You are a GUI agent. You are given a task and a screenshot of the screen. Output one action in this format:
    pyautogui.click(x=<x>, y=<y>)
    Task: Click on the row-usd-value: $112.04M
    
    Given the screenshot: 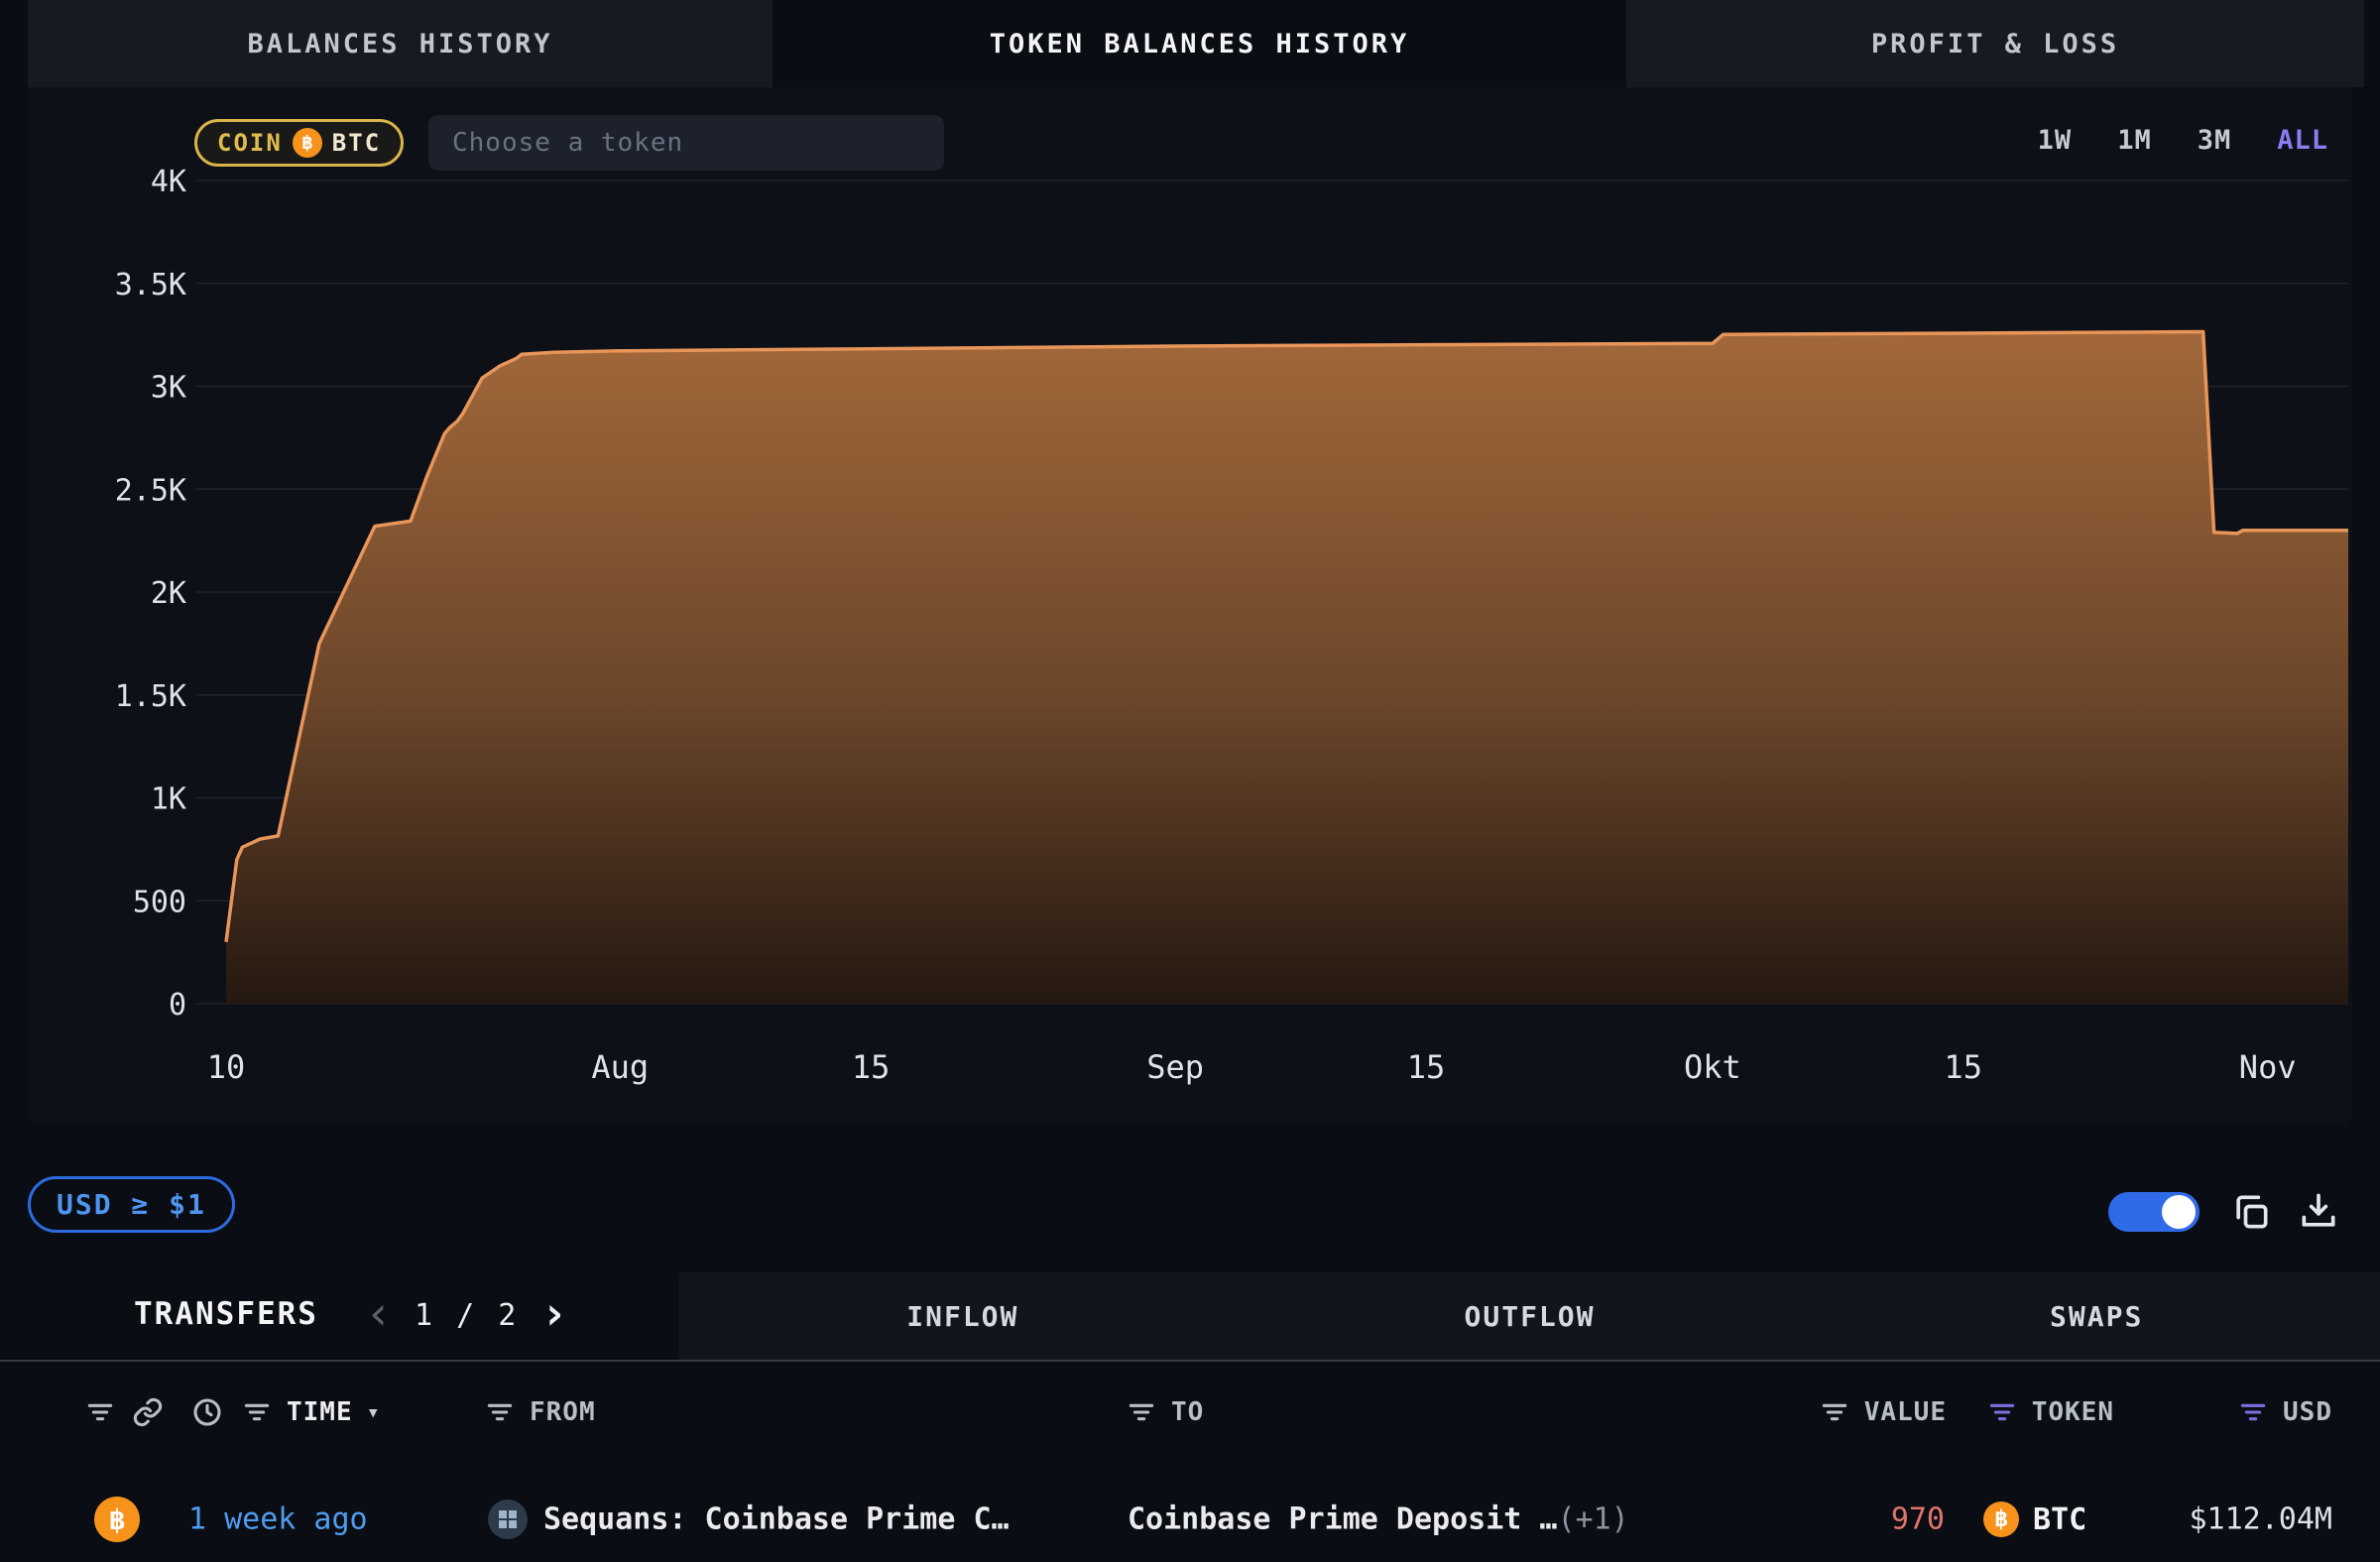 What is the action you would take?
    pyautogui.click(x=2261, y=1519)
    